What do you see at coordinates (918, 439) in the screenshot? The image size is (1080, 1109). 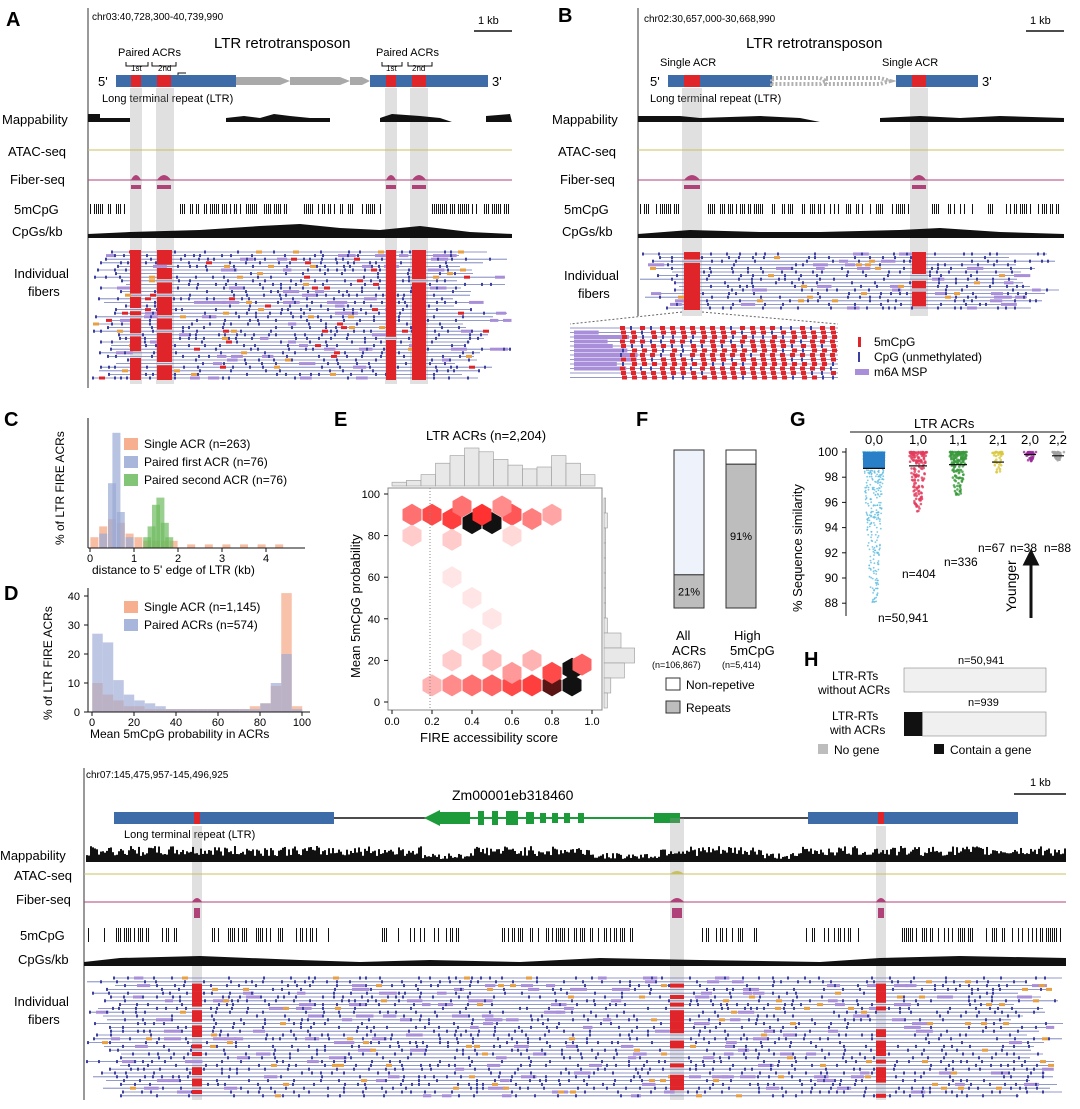 I see `panel-g-group-label: 1,0` at bounding box center [918, 439].